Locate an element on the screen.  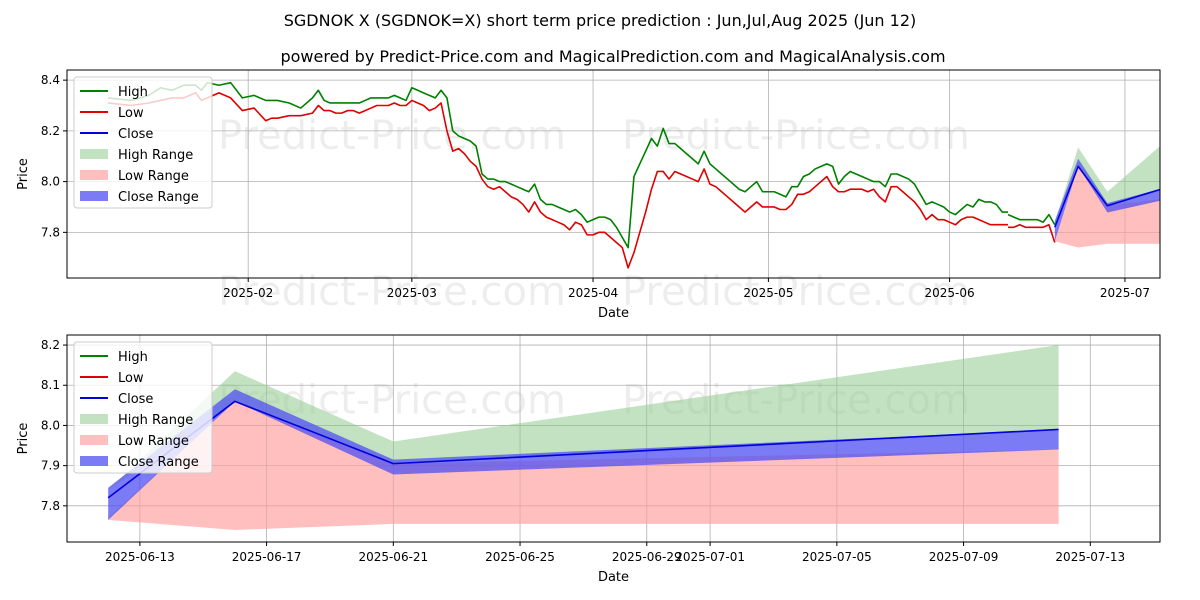
close-range-band is located at coordinates (1107, 200).